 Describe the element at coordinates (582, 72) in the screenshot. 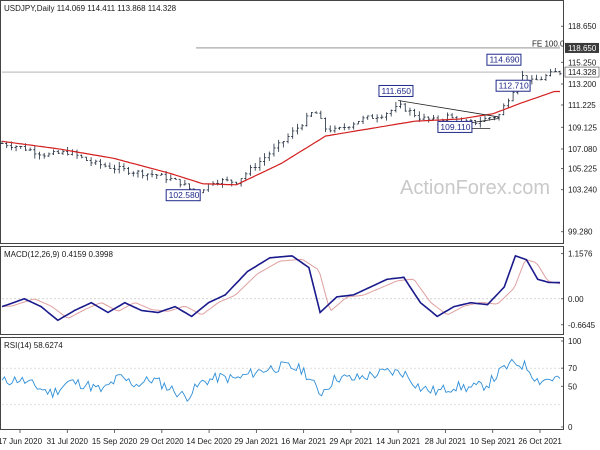

I see `svg-text: 114.328` at that location.